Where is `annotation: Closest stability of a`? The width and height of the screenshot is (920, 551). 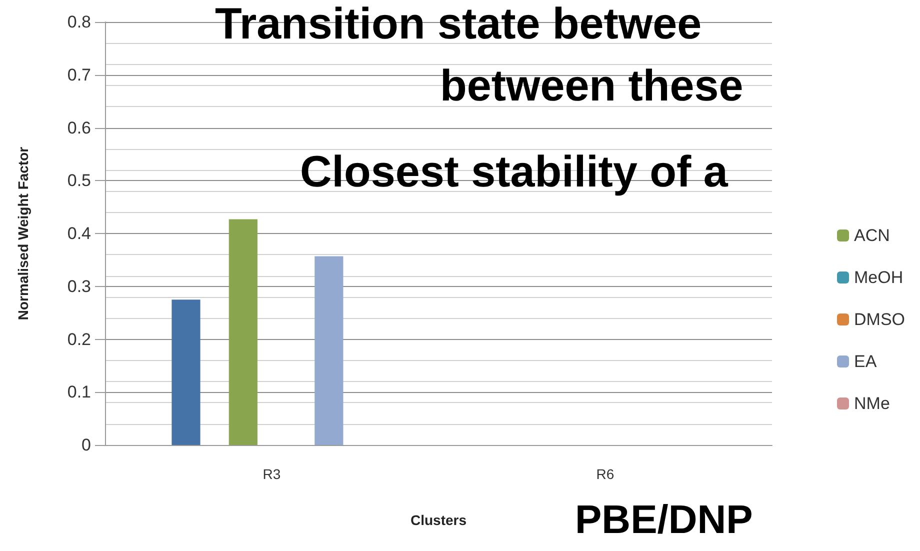 annotation: Closest stability of a is located at coordinates (514, 172).